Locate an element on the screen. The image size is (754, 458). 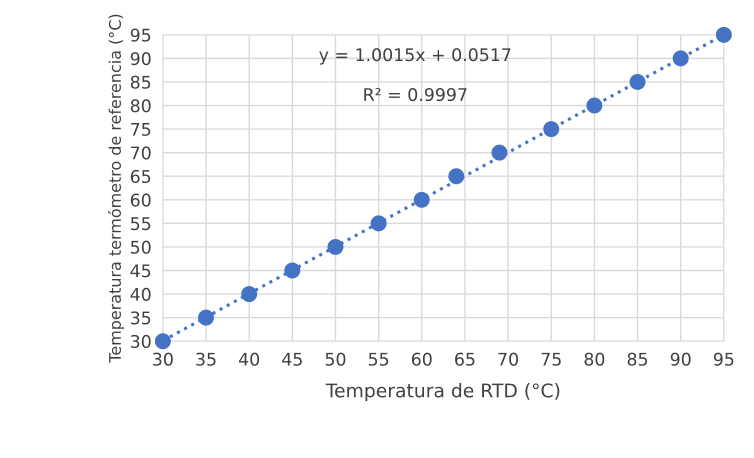
y-tick-label: 90 is located at coordinates (140, 59).